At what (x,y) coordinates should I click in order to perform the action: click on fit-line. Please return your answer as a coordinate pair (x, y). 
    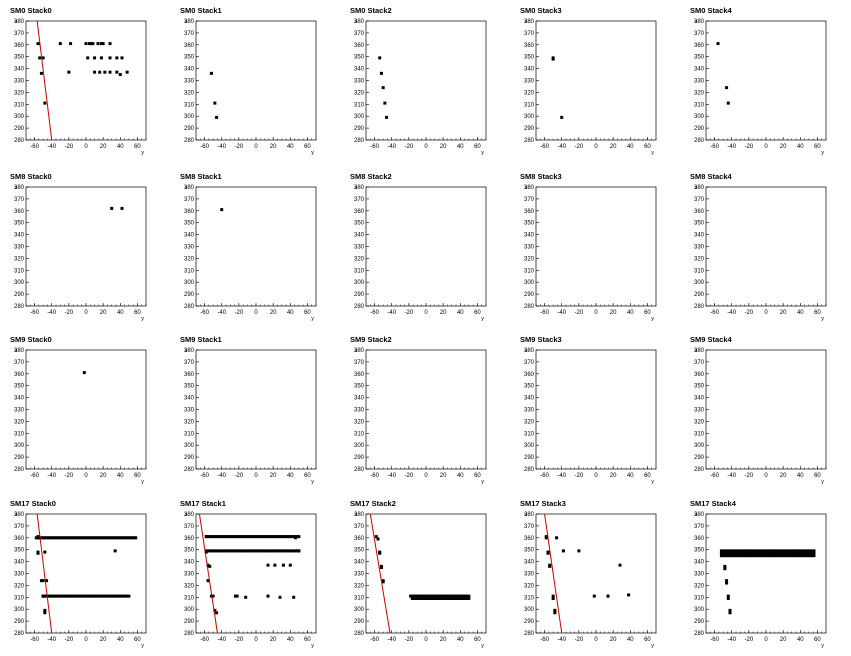
    Looking at the image, I should click on (208, 573).